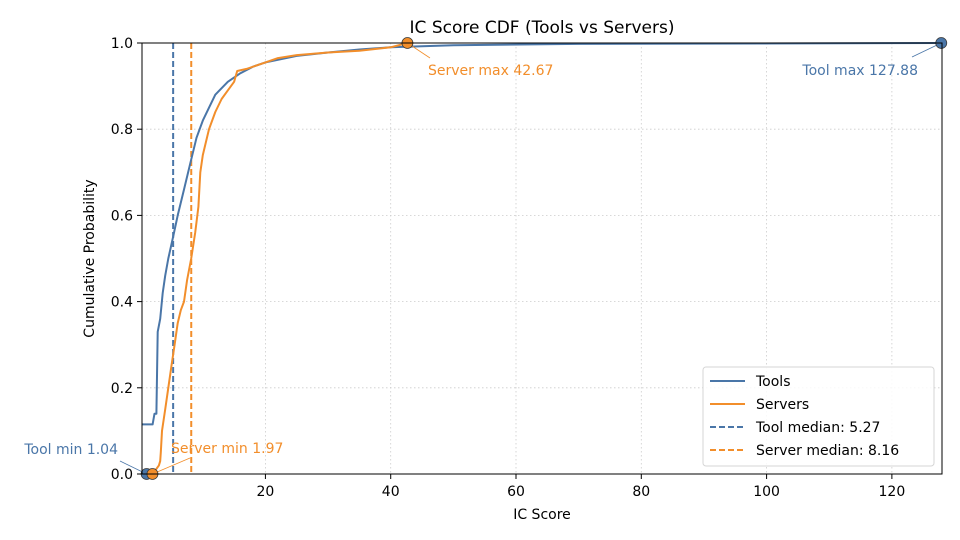 This screenshot has width=960, height=540. Describe the element at coordinates (766, 492) in the screenshot. I see `x-tick-label: 100` at that location.